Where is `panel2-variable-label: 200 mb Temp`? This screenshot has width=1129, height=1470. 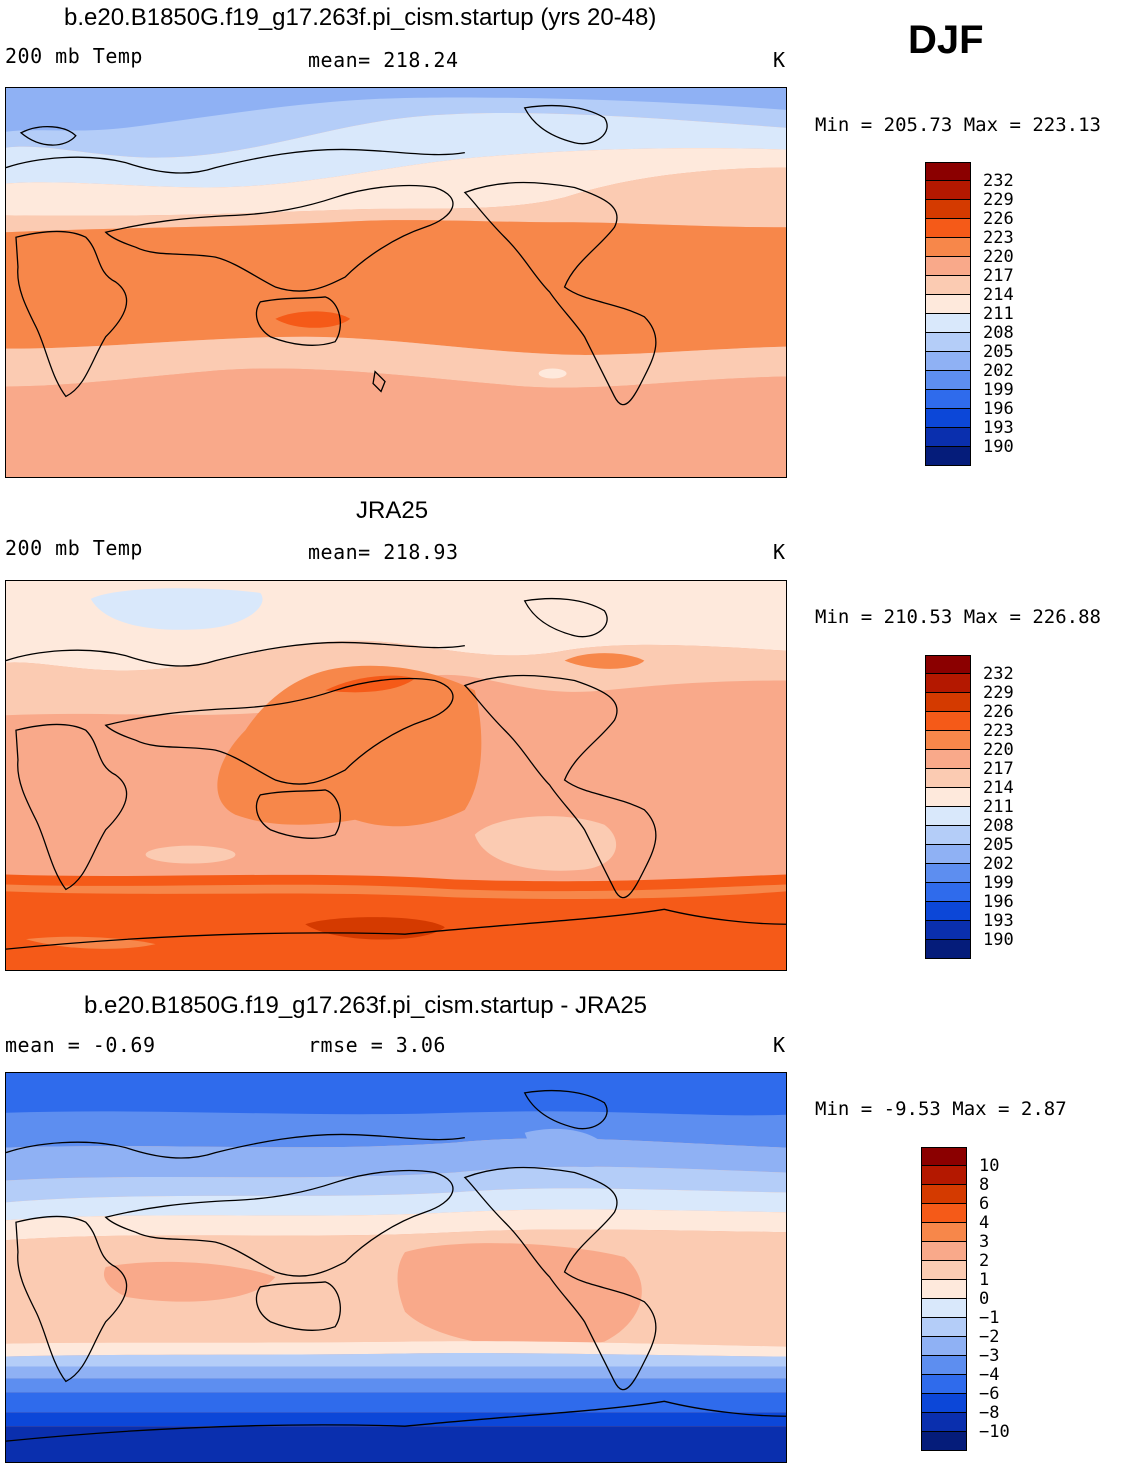 panel2-variable-label: 200 mb Temp is located at coordinates (74, 548).